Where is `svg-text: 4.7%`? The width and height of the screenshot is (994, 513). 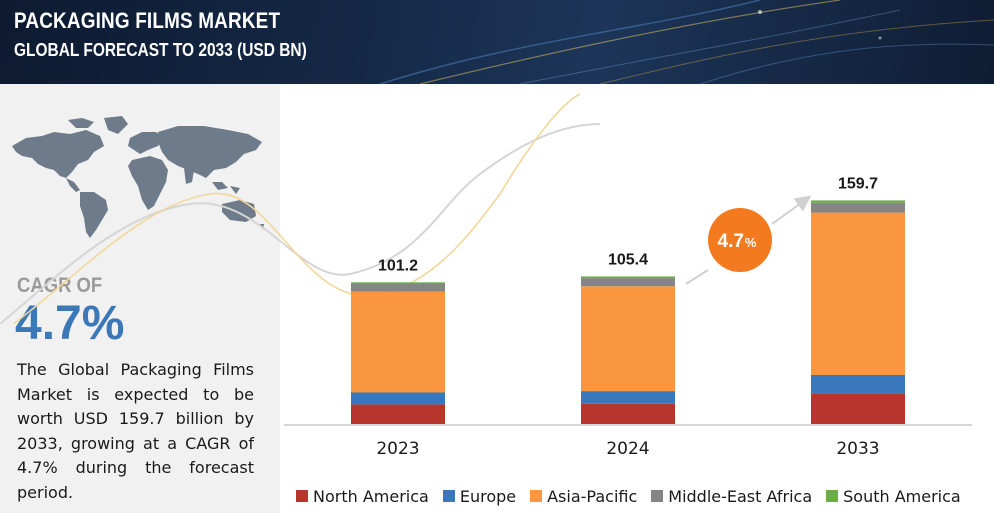 svg-text: 4.7% is located at coordinates (737, 241).